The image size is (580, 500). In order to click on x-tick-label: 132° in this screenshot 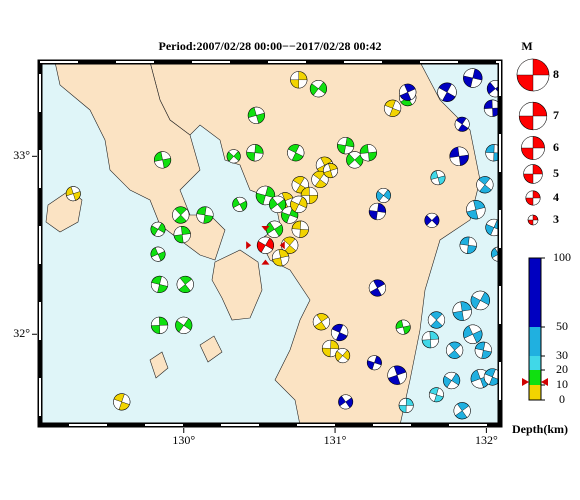, I will do `click(486, 440)`.